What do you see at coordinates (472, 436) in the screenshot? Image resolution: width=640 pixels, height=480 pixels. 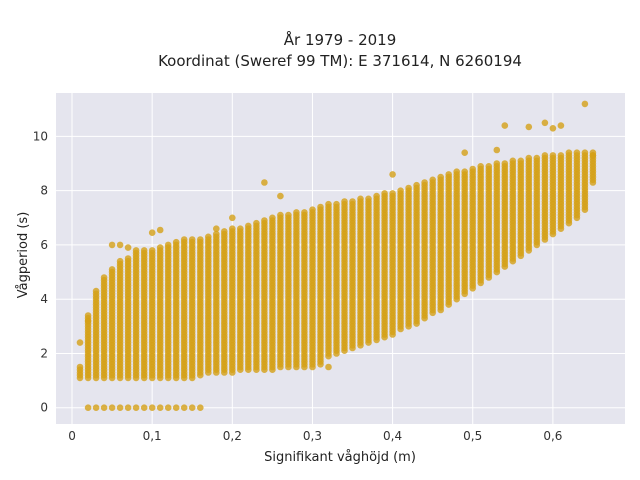 I see `x-tick-label: 0,5` at bounding box center [472, 436].